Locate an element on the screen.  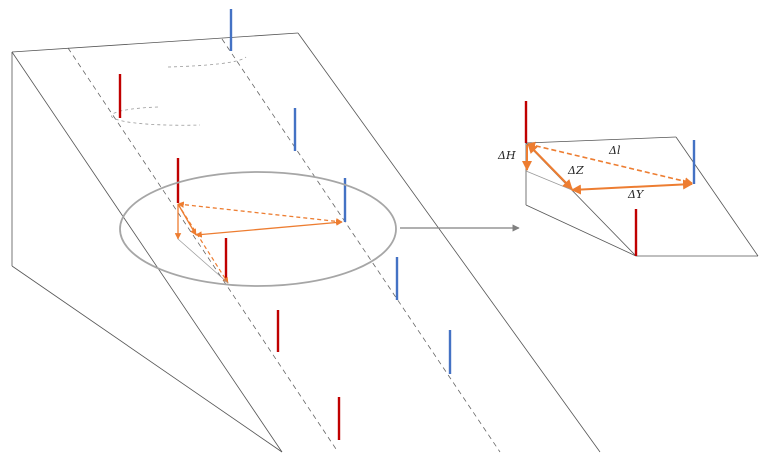
displacement-vectors-small is located at coordinates (258, 242).